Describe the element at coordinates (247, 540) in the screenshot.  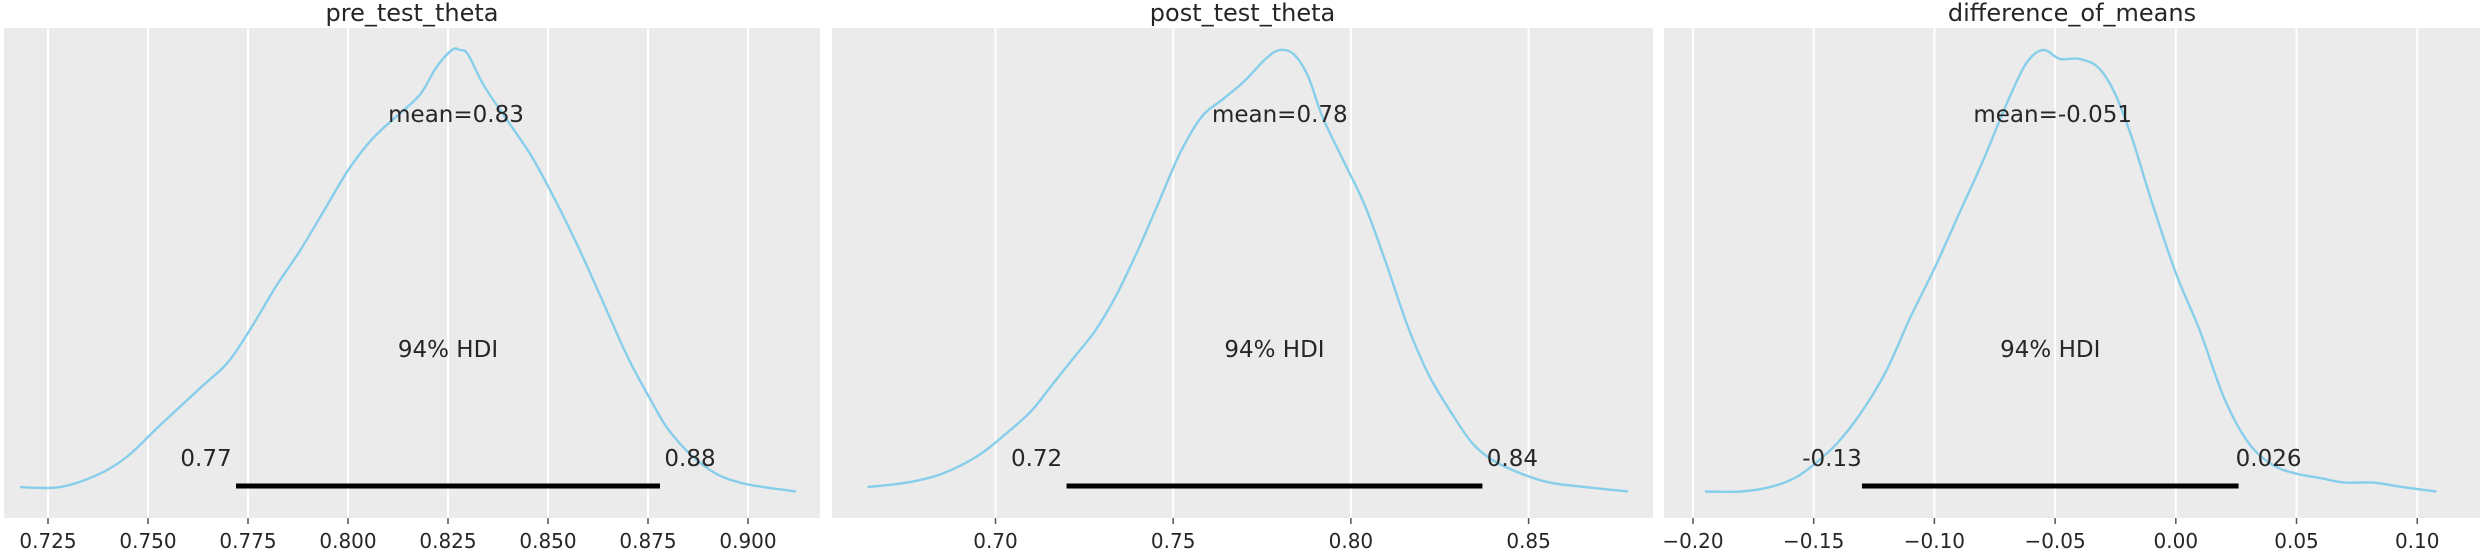
I see `x-tick-label: 0.775` at that location.